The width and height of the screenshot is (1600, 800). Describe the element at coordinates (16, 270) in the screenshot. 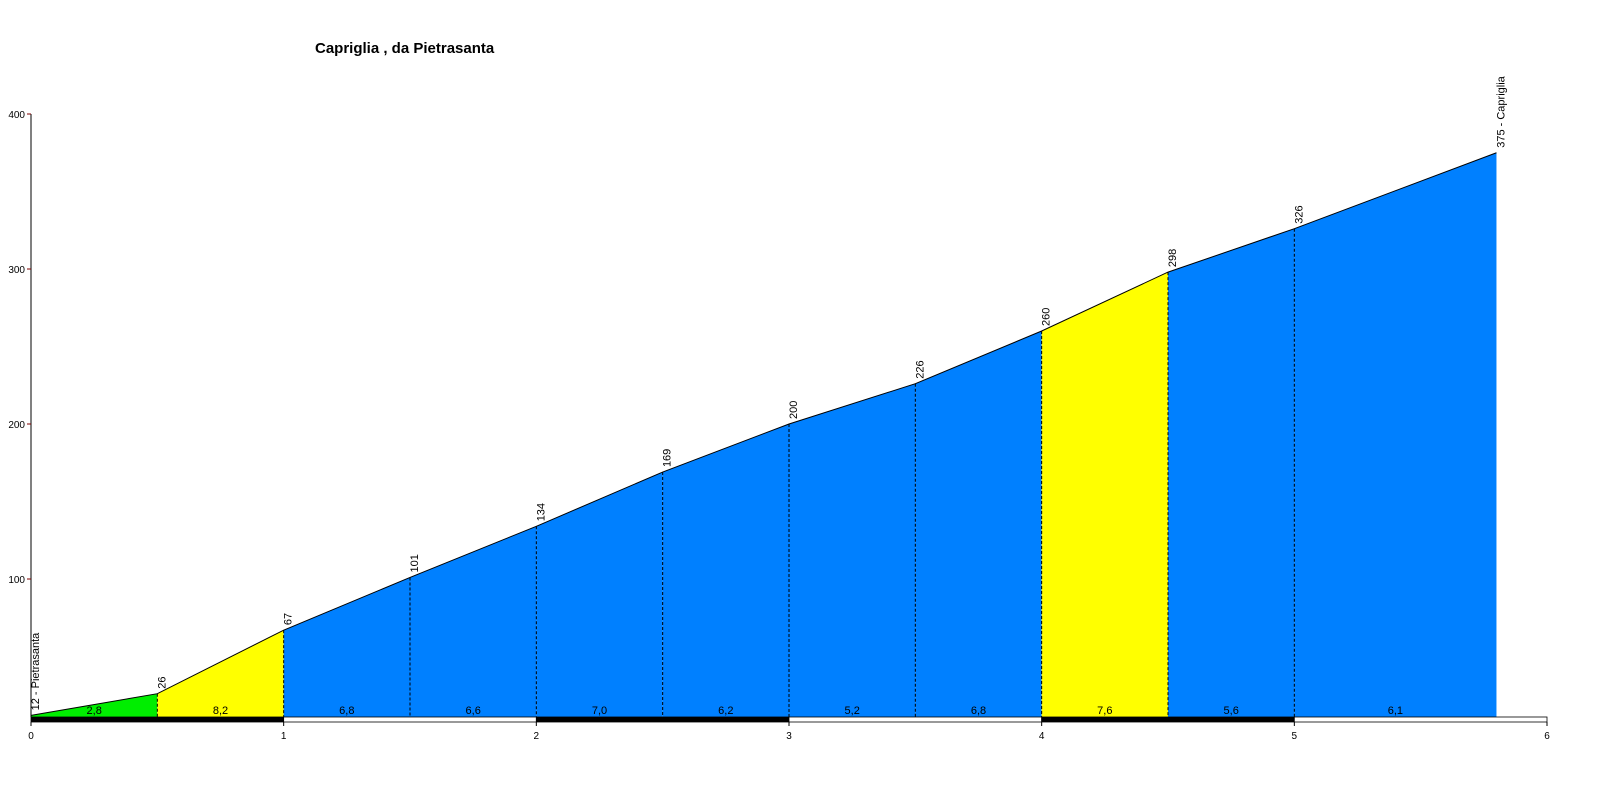

I see `y-tick-label: 300` at that location.